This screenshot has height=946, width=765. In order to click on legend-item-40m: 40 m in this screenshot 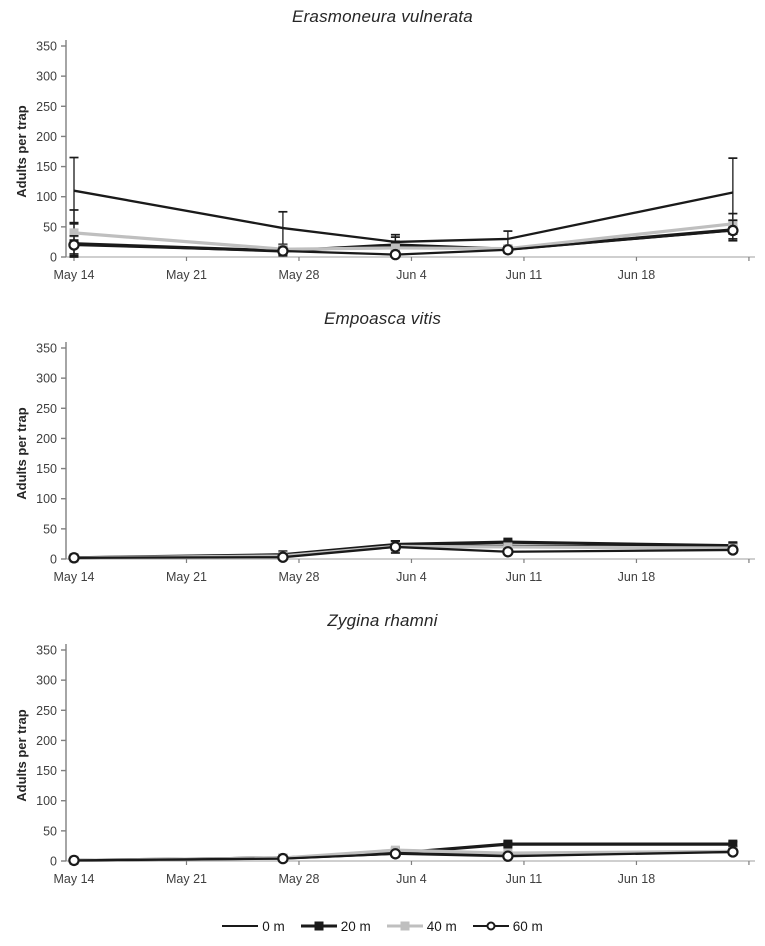, I will do `click(421, 926)`.